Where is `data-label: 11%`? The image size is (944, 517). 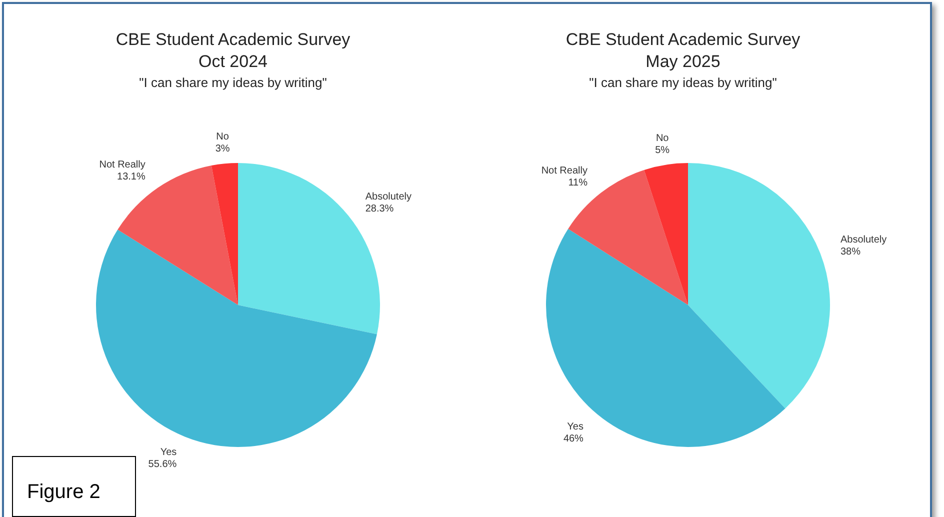
data-label: 11% is located at coordinates (578, 182).